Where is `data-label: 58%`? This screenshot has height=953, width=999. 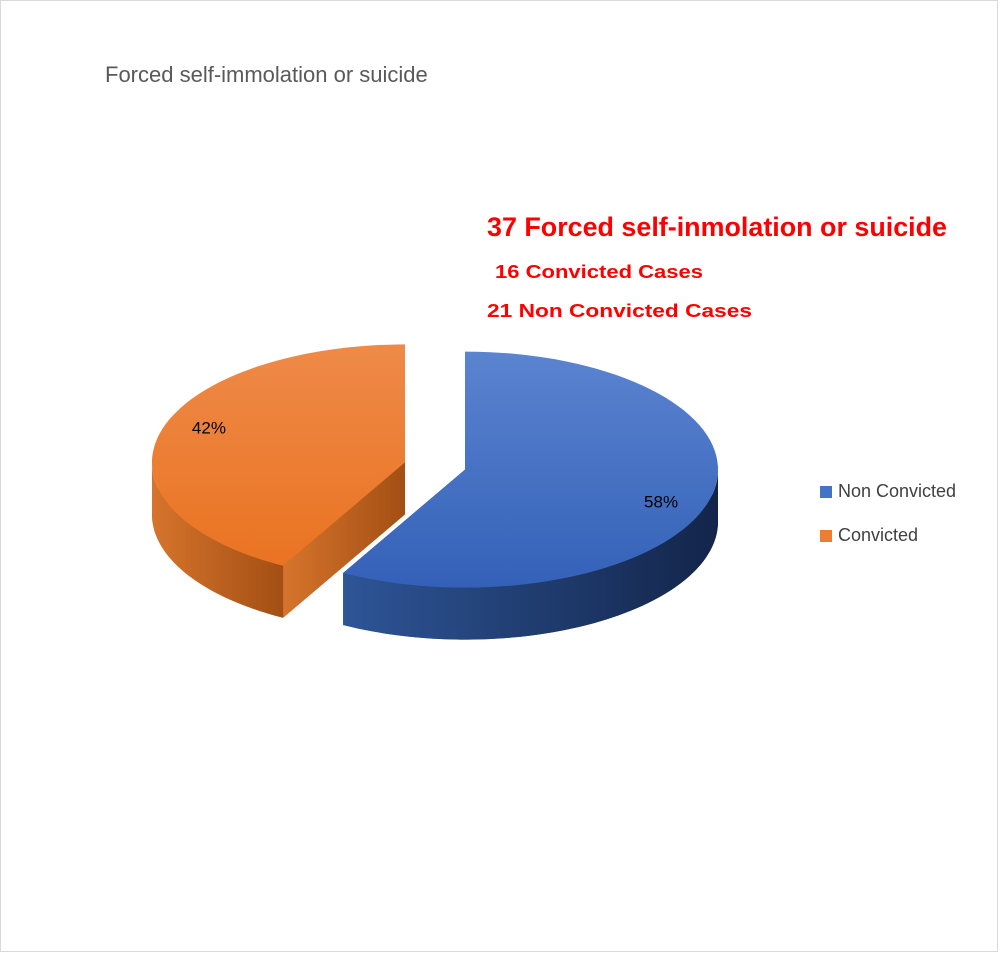
data-label: 58% is located at coordinates (661, 502).